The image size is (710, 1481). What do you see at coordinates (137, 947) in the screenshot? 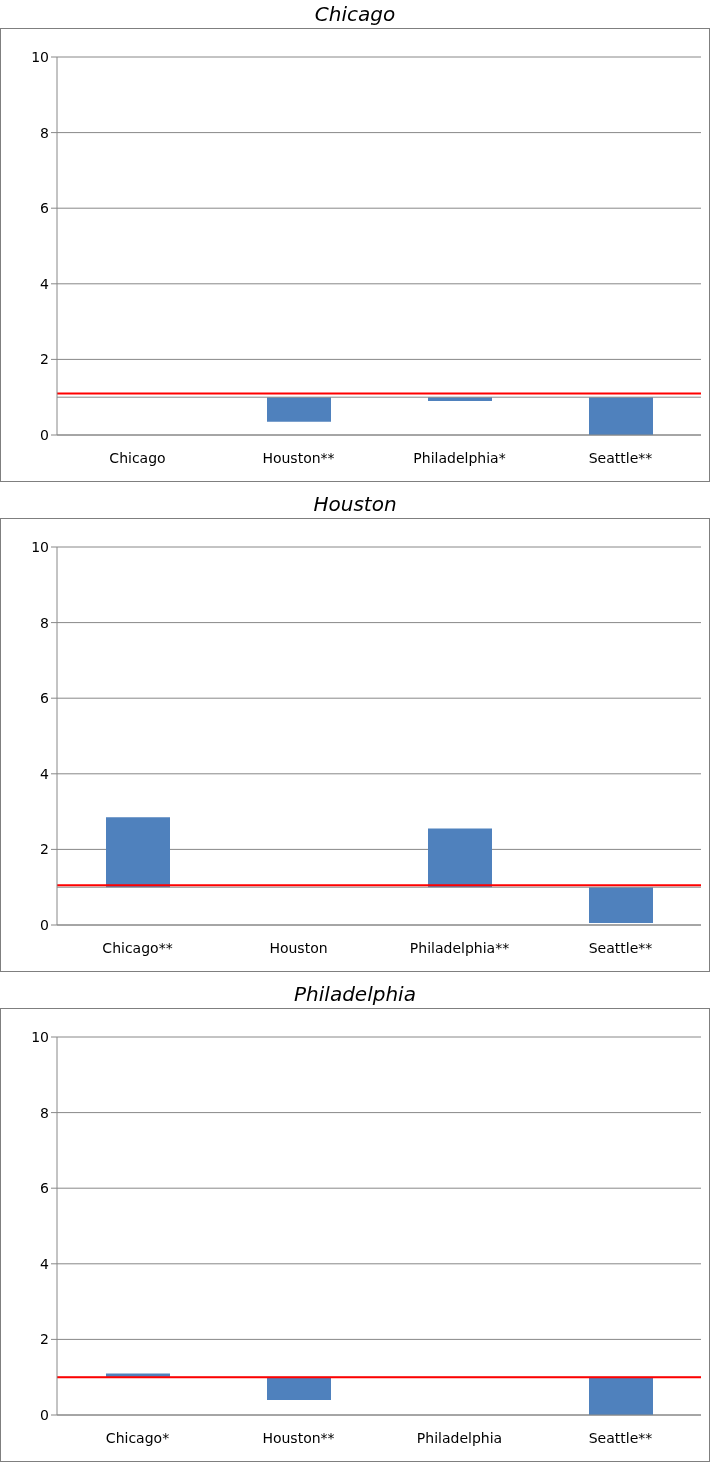
I see `x-tick-label: Chicago**` at bounding box center [137, 947].